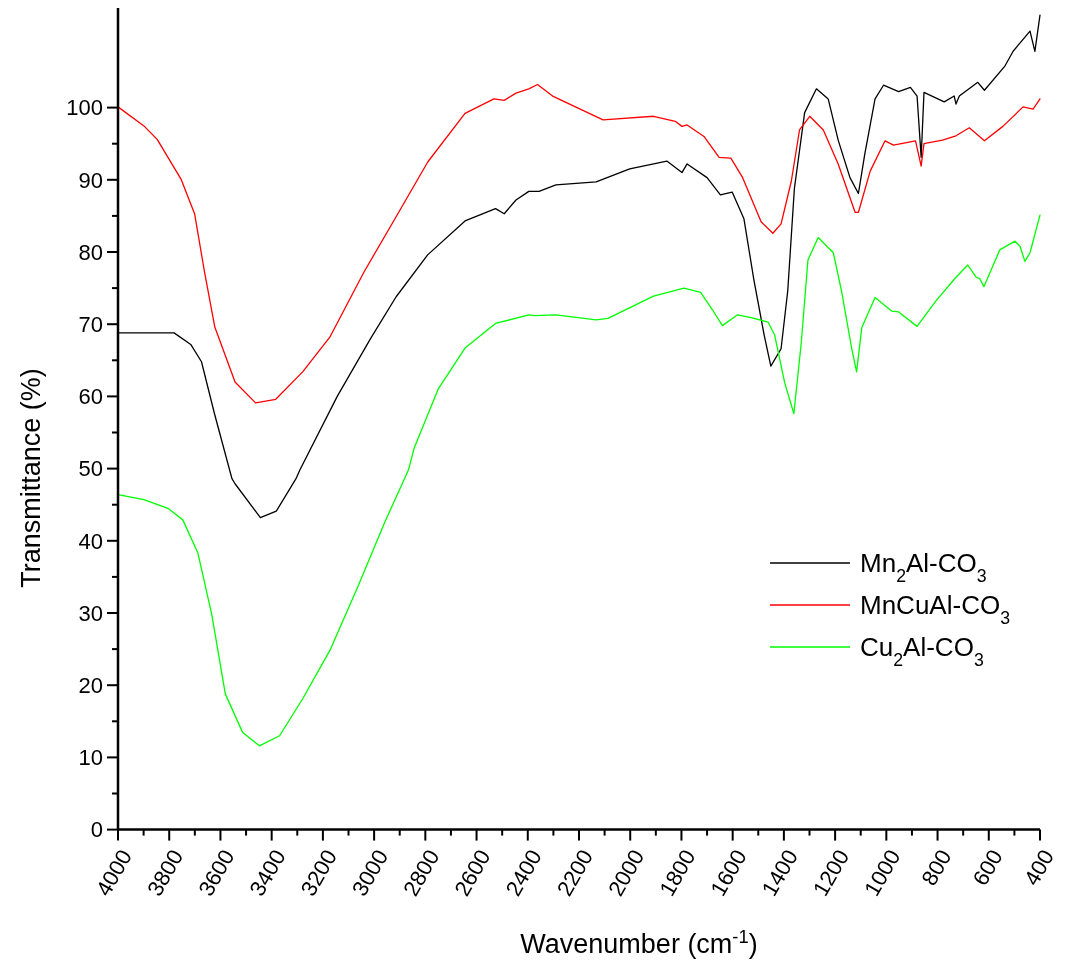 This screenshot has width=1066, height=967. I want to click on y-tick-label: 80, so click(90, 252).